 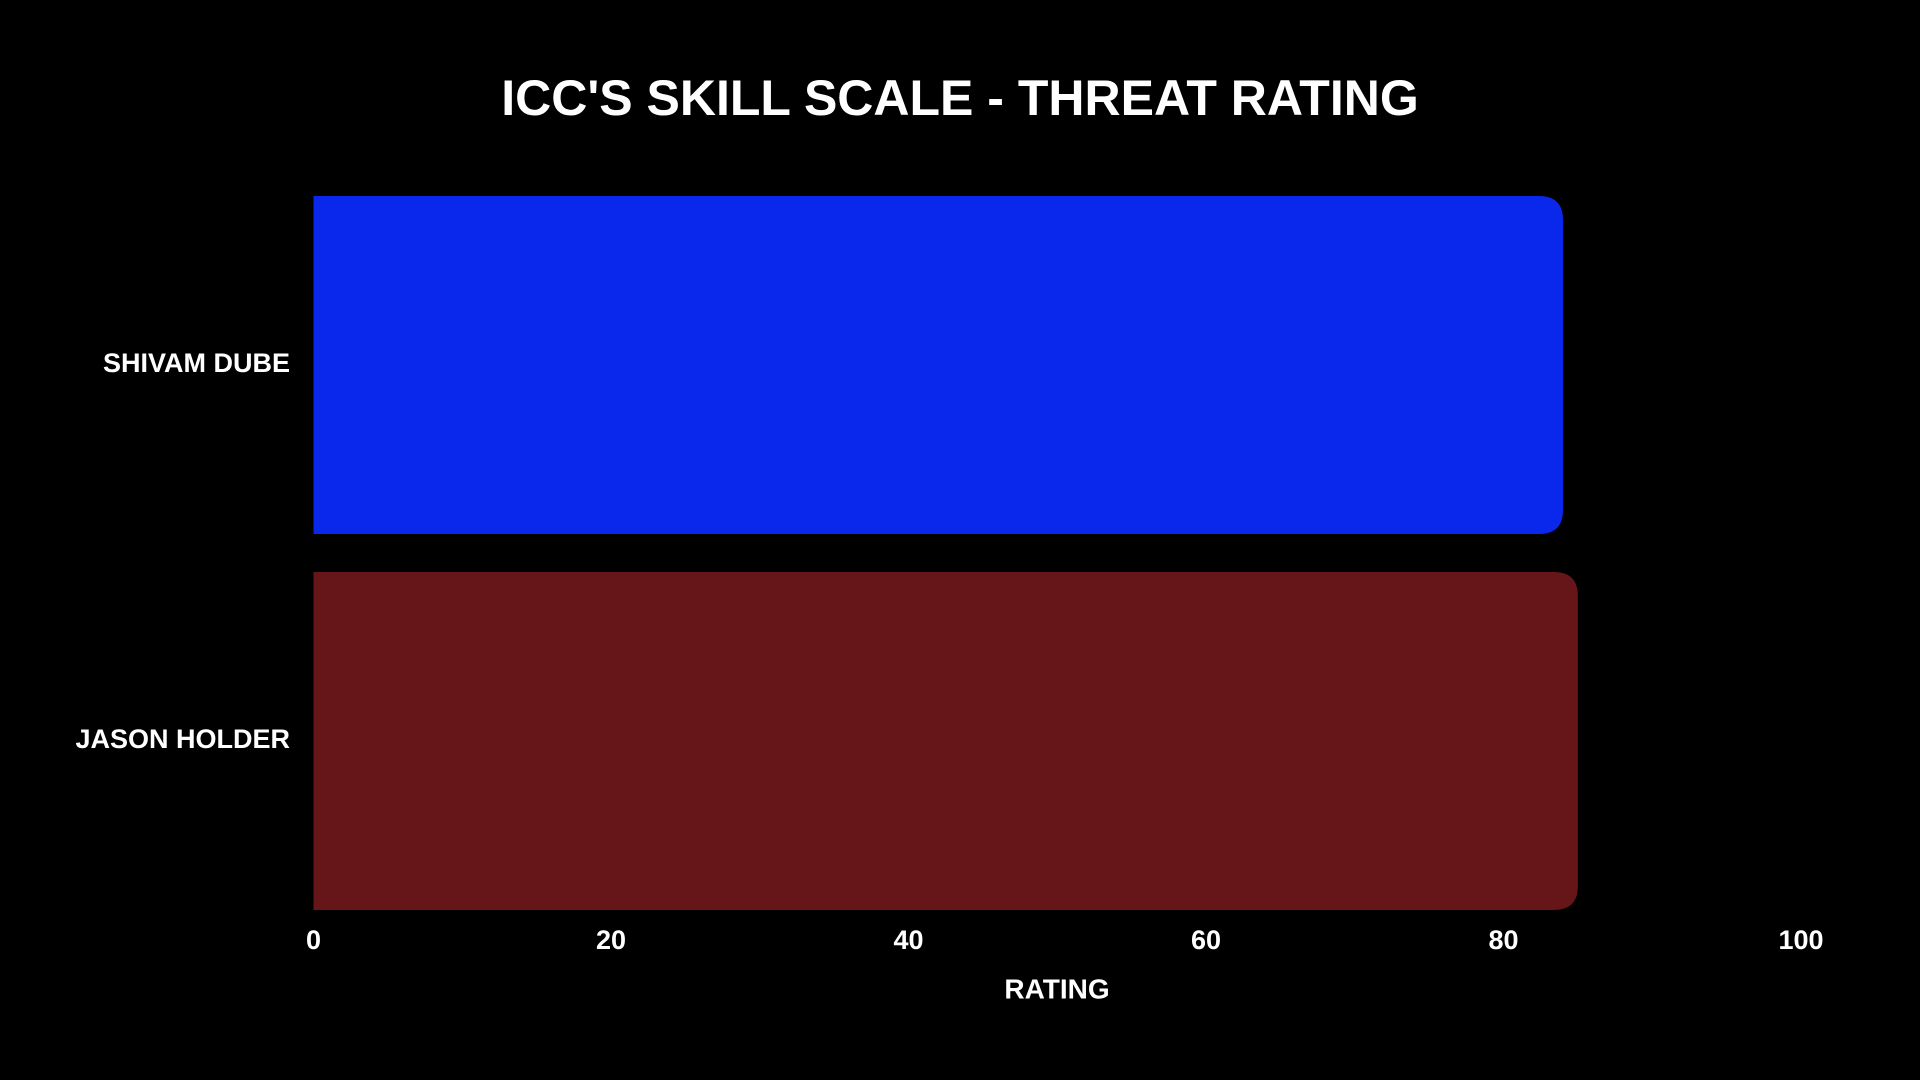 What do you see at coordinates (959, 98) in the screenshot?
I see `chart-title: ICC'S SKILL SCALE - THREAT RATING` at bounding box center [959, 98].